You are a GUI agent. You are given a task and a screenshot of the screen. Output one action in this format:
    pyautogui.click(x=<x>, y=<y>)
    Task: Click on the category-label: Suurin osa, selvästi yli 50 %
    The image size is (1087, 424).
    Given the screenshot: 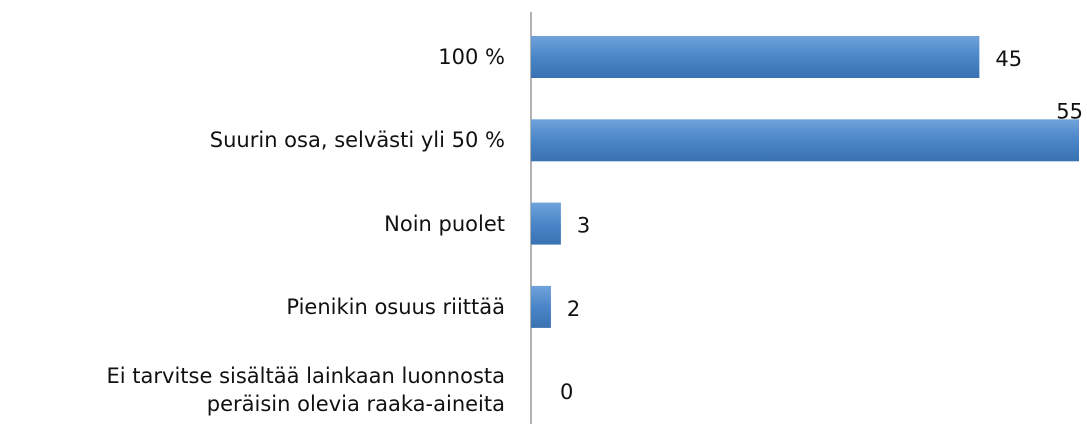 What is the action you would take?
    pyautogui.click(x=357, y=140)
    